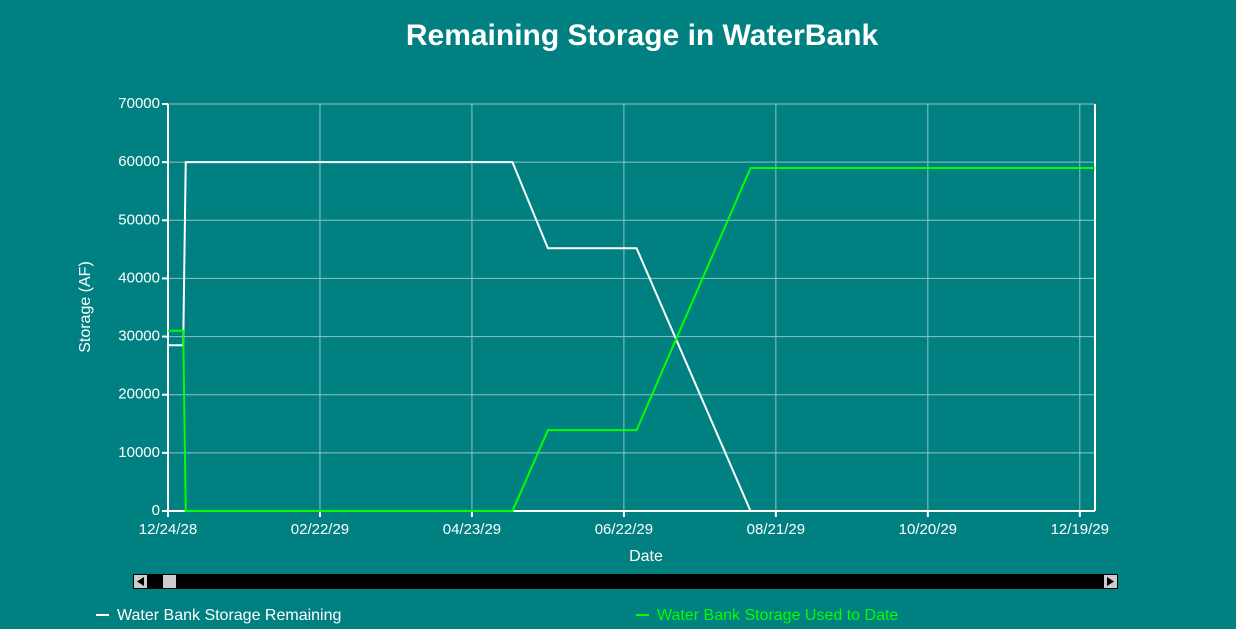 The height and width of the screenshot is (629, 1236). Describe the element at coordinates (624, 529) in the screenshot. I see `x-tick-label: 06/22/29` at that location.